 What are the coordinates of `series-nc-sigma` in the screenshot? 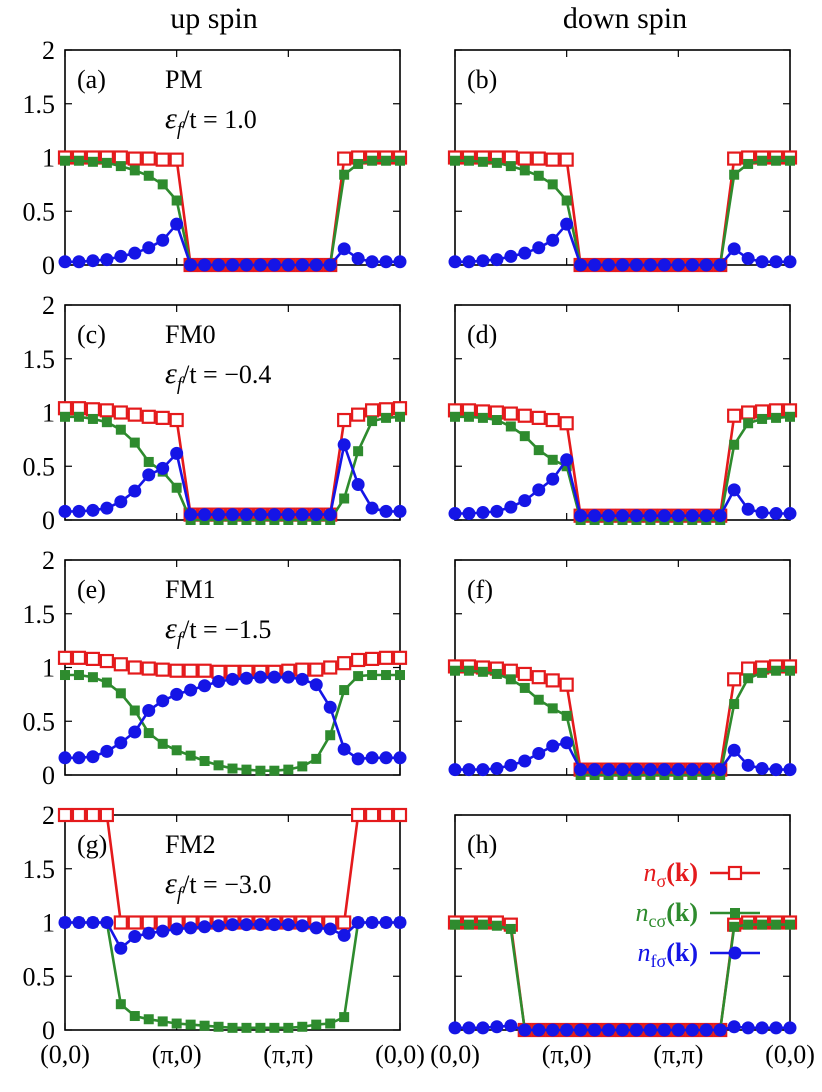 It's located at (622, 212).